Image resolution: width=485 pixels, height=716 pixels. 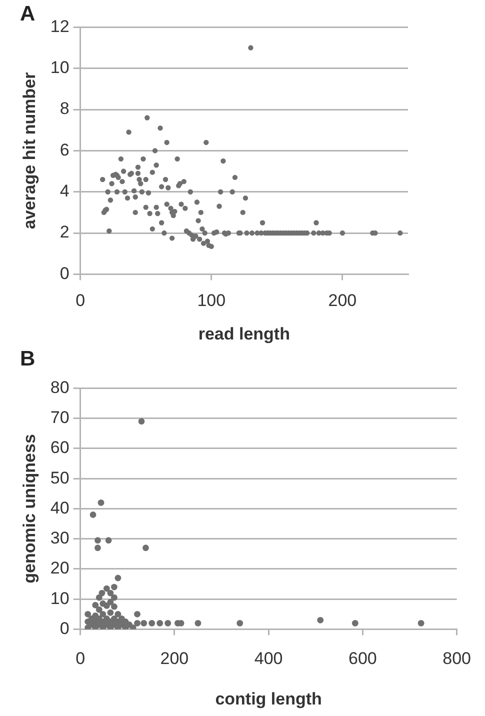 I want to click on x-axis-title: contig length, so click(x=268, y=698).